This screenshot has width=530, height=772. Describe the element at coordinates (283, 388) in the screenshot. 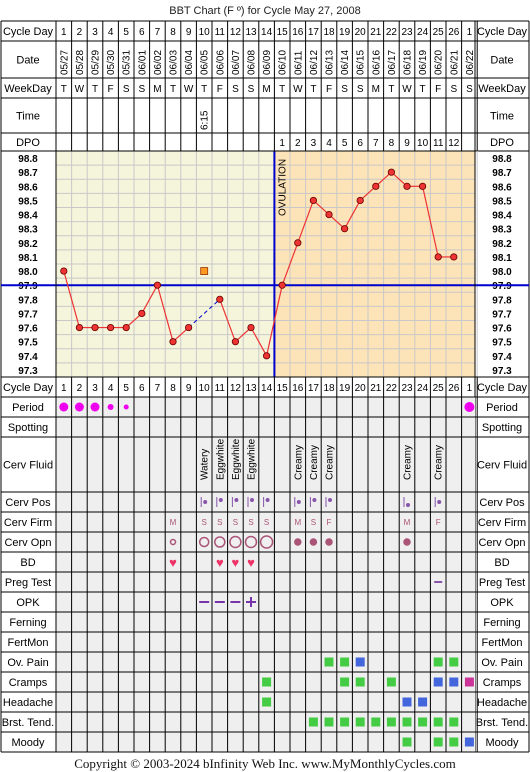

I see `cycle-day-cell: 15` at that location.